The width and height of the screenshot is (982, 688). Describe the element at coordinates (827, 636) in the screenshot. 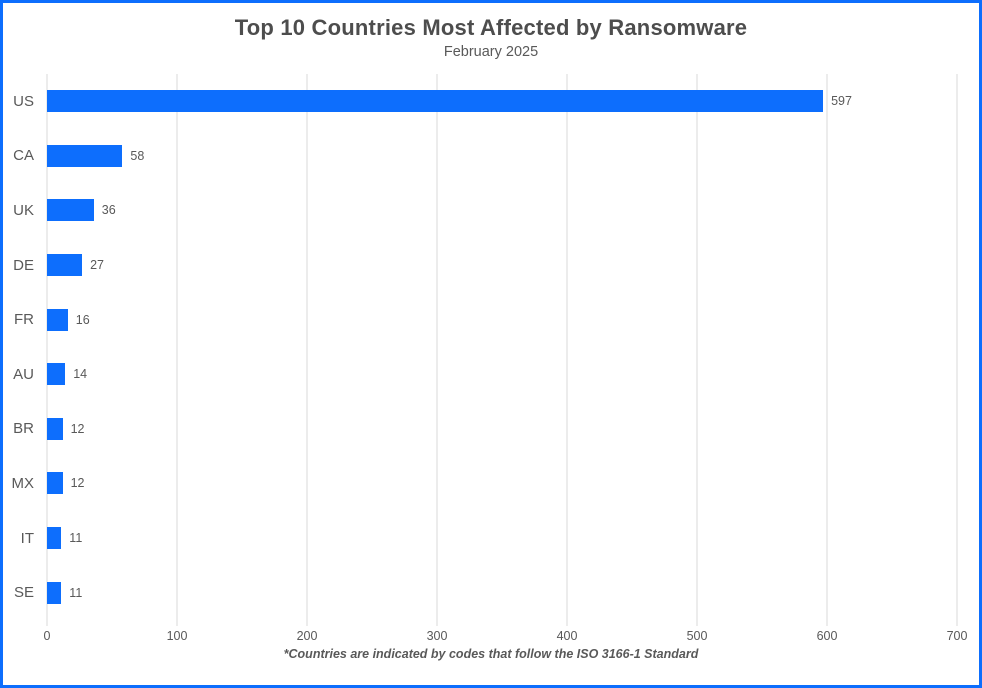

I see `x-tick-label: 600` at that location.